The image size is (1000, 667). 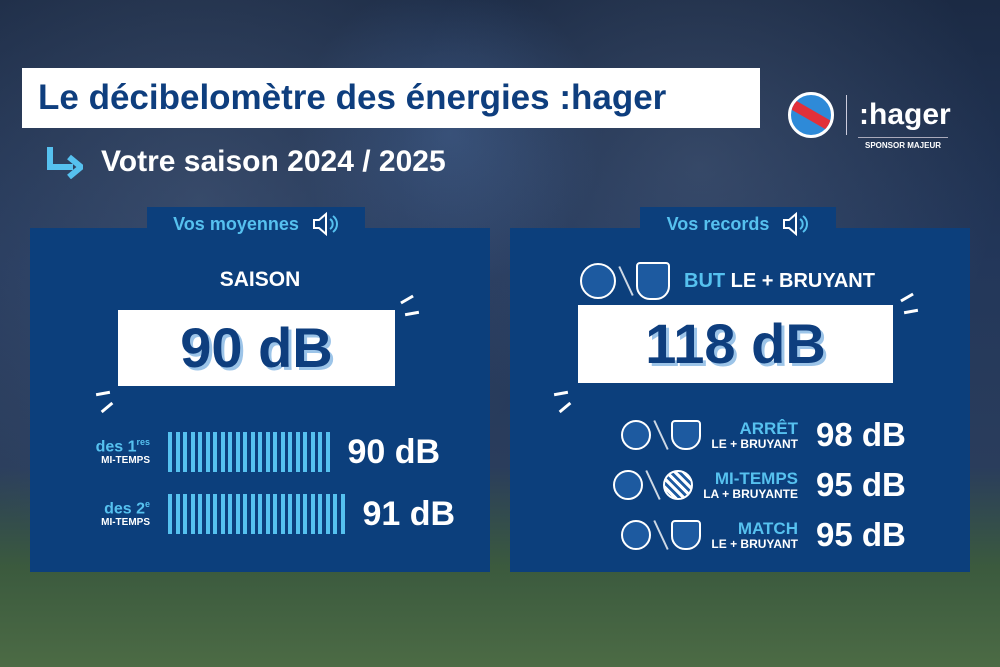 I want to click on goal-record-header: BUT LE + BRUYANT, so click(x=727, y=281).